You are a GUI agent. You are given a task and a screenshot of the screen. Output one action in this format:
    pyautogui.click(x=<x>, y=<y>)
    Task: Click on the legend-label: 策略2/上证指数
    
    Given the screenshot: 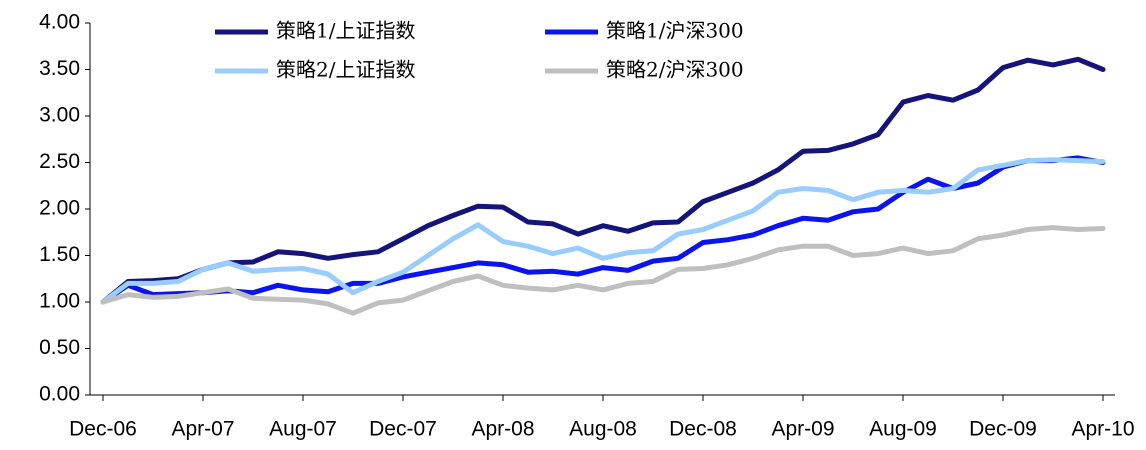 What is the action you would take?
    pyautogui.click(x=345, y=70)
    